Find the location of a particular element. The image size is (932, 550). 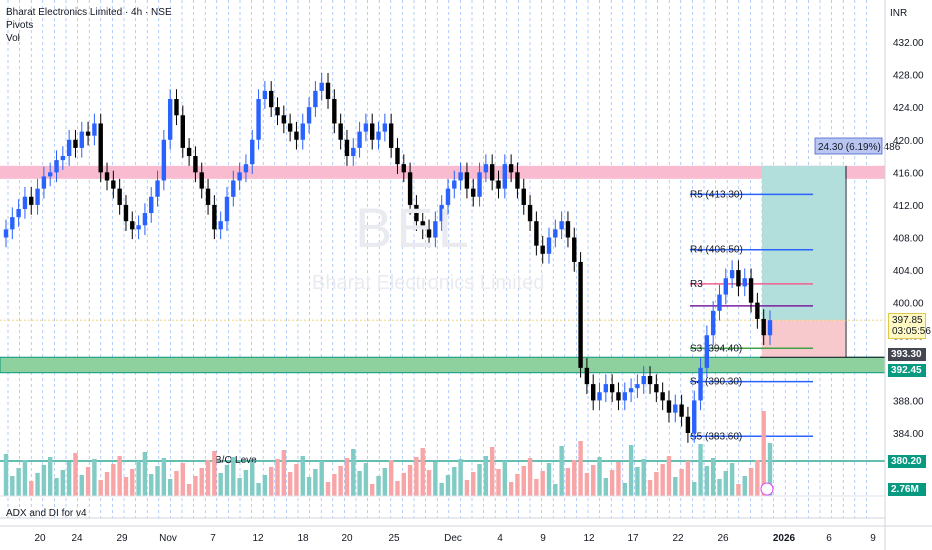

time-tick: 7 is located at coordinates (213, 538).